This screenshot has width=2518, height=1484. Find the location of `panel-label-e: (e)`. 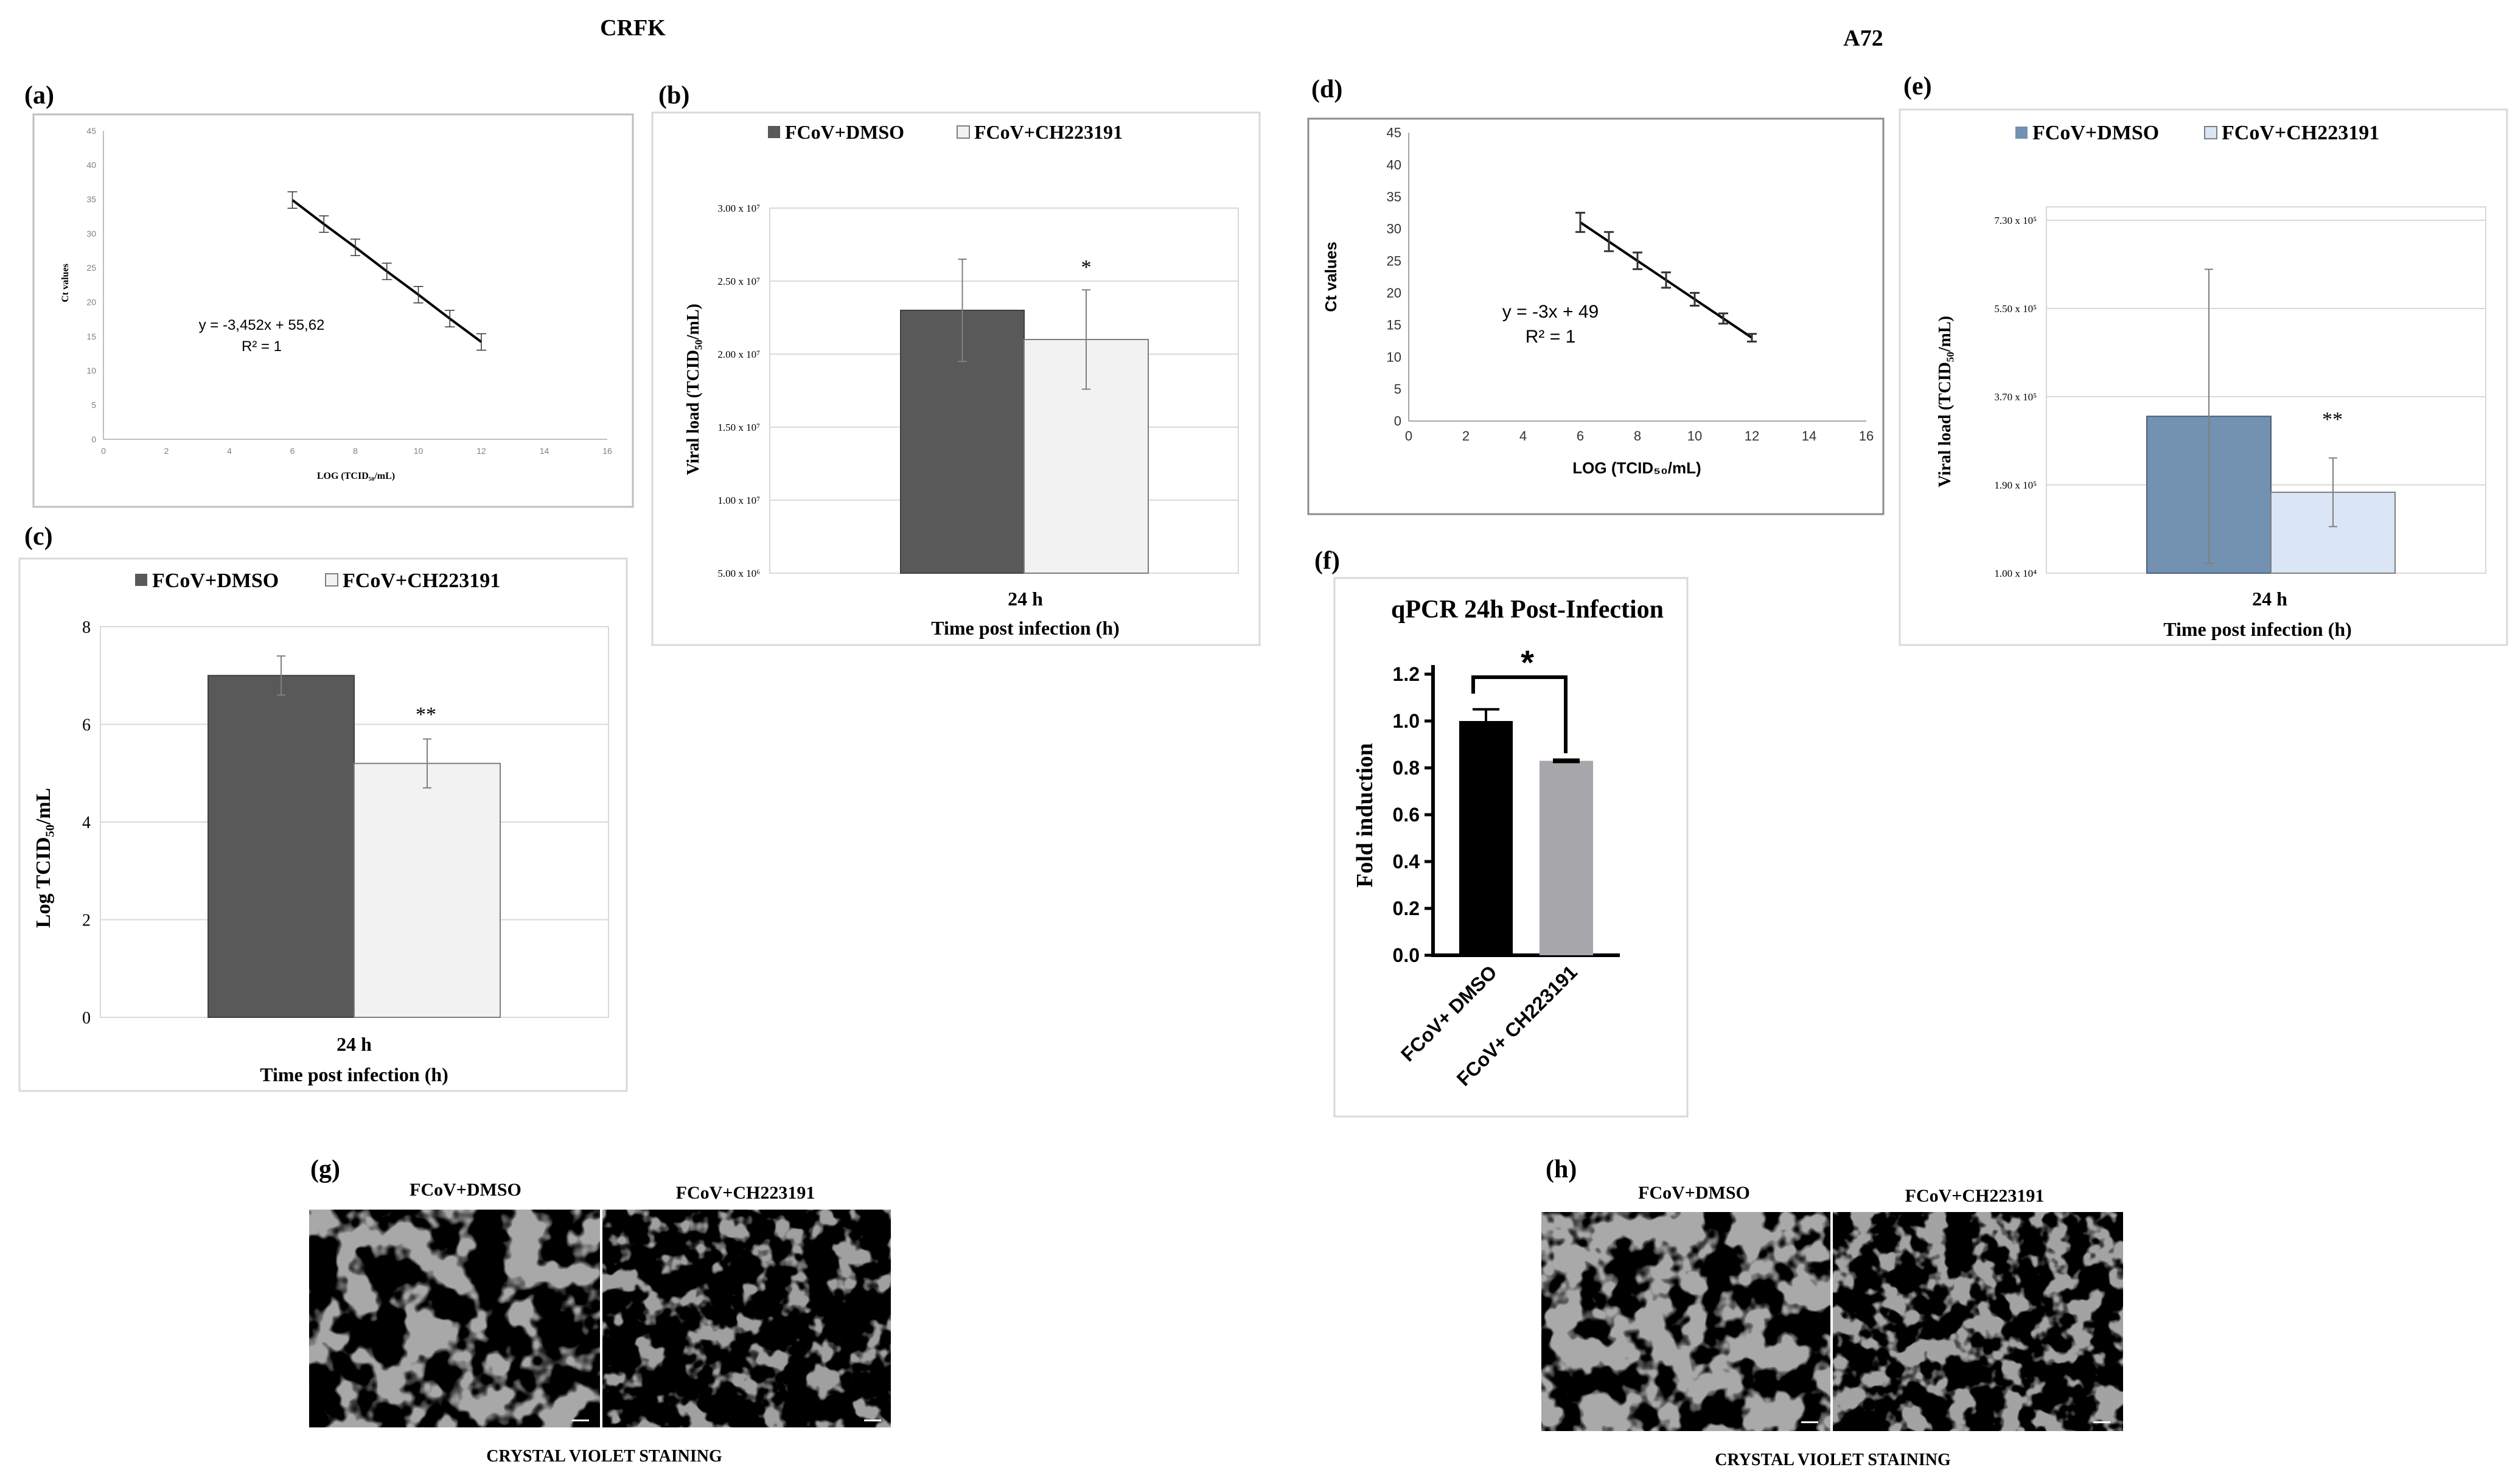

panel-label-e: (e) is located at coordinates (1917, 86).